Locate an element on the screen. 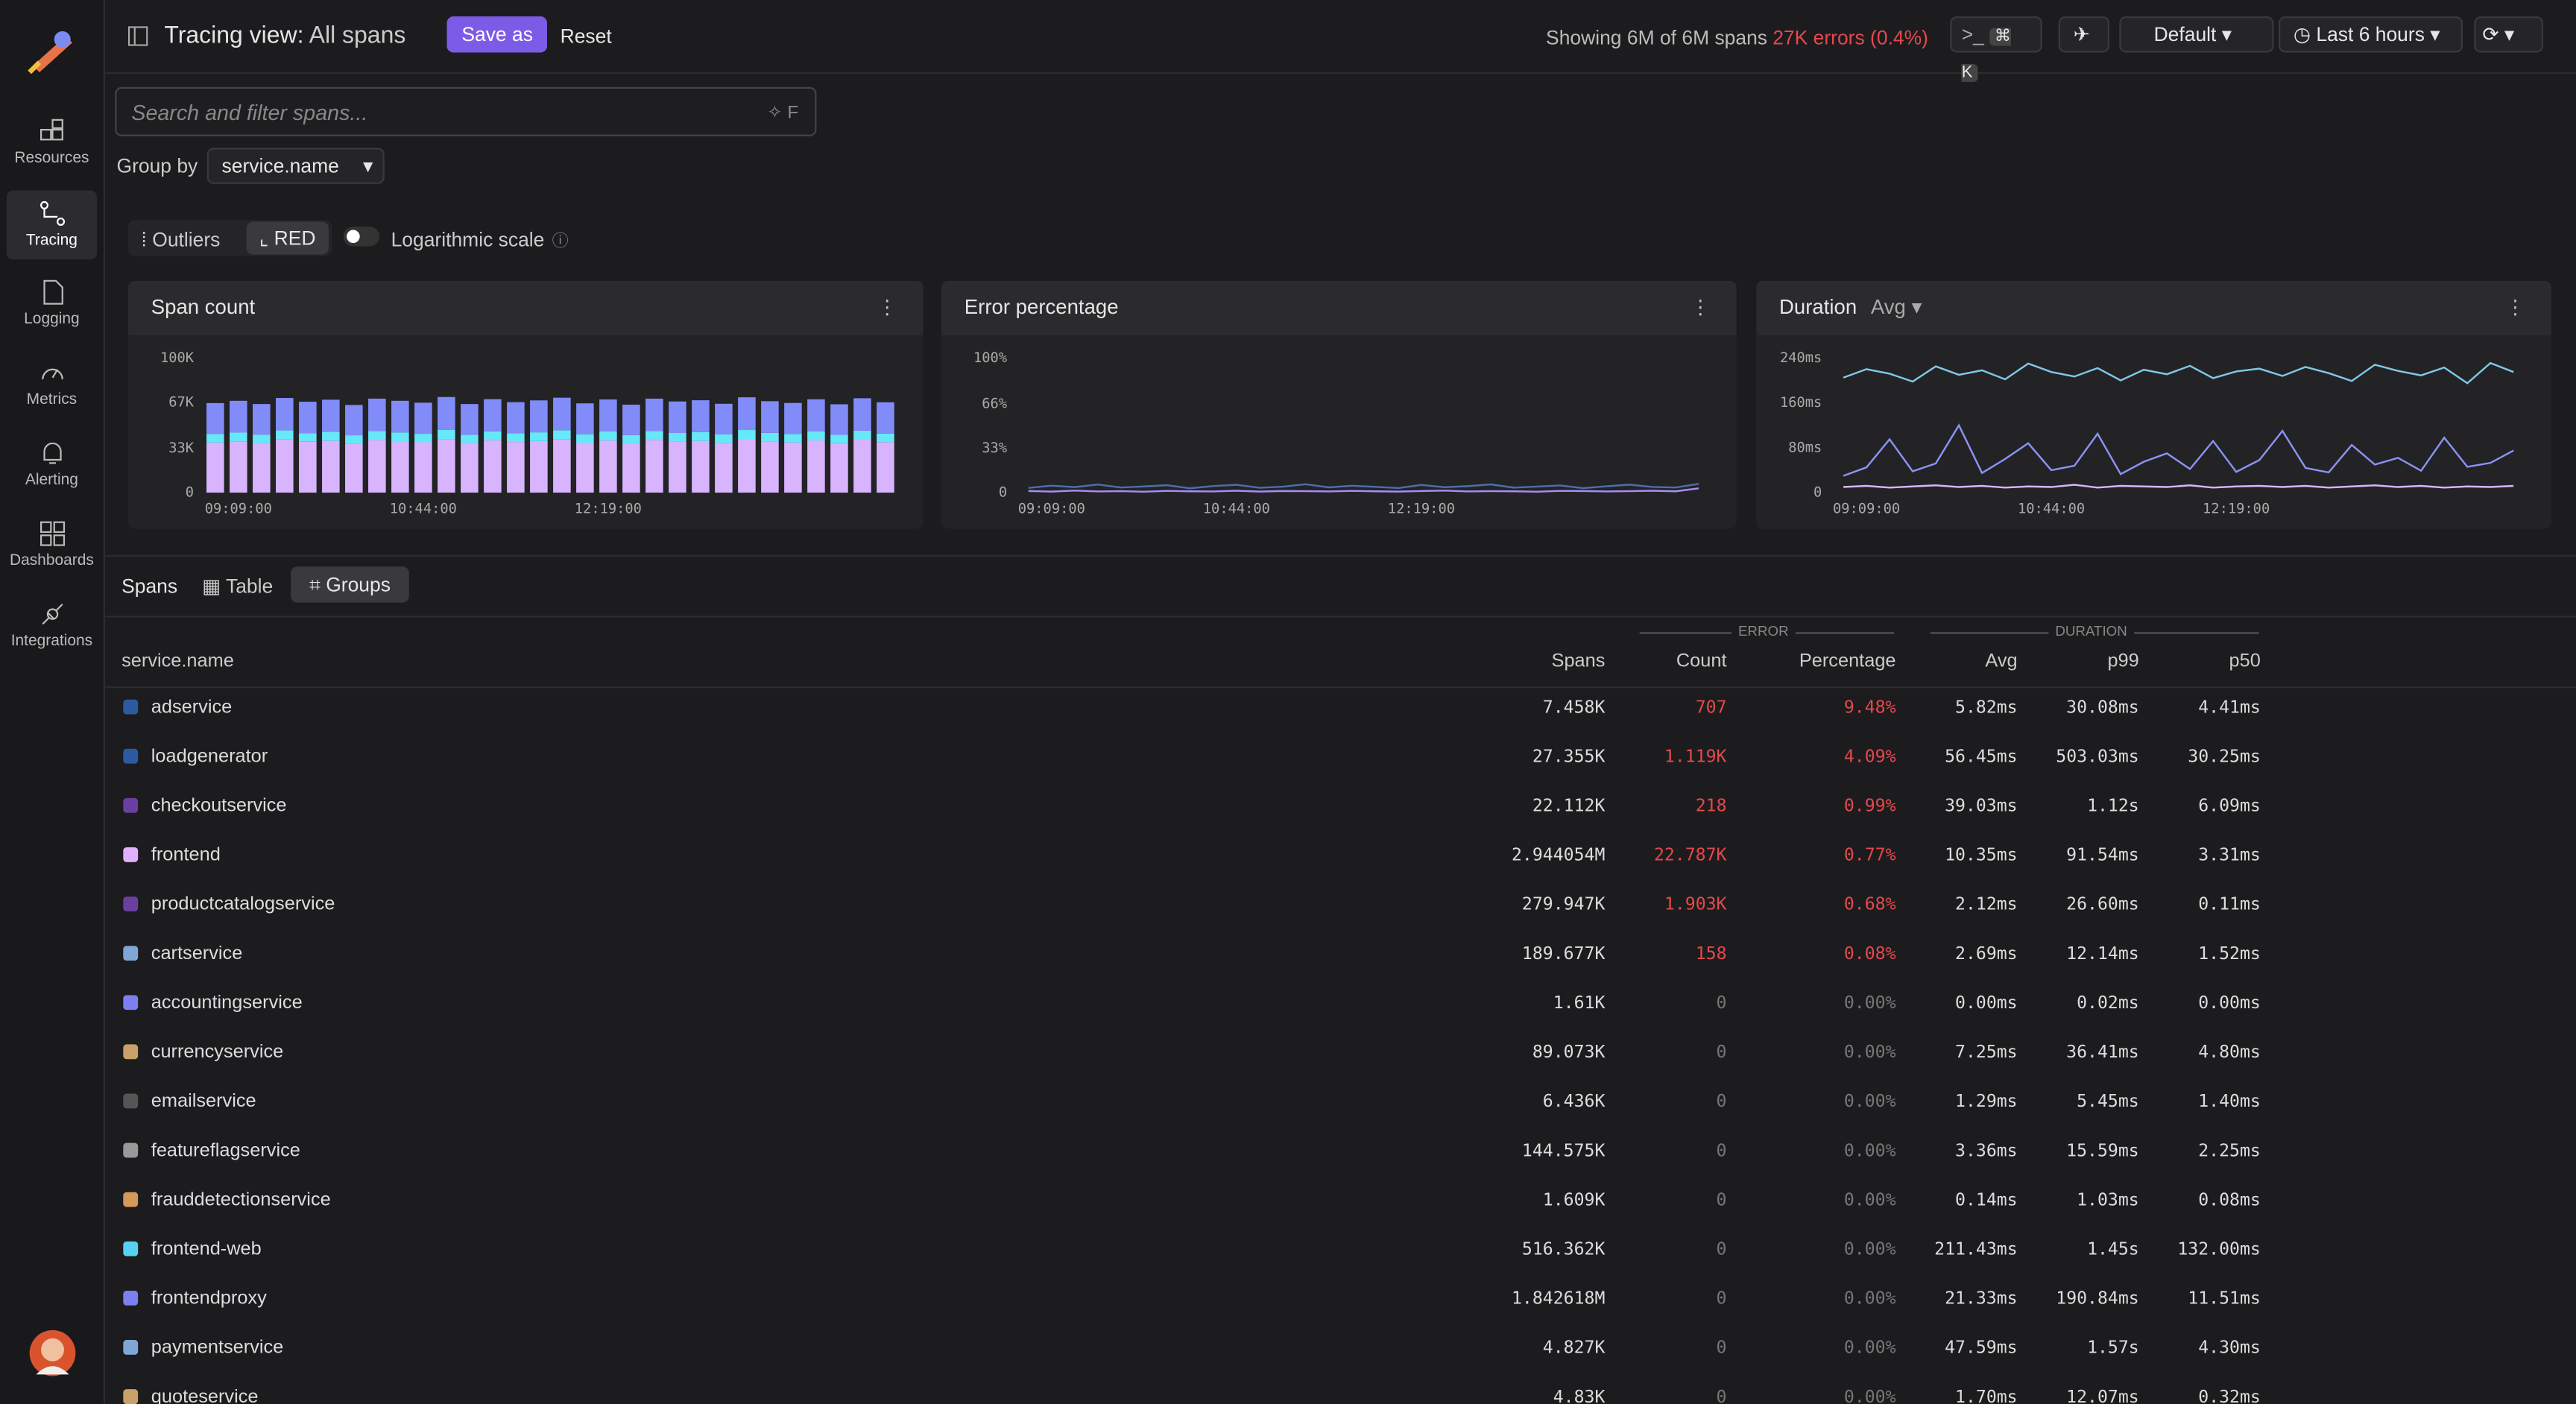 This screenshot has height=1404, width=2576. refresh-button: ⟳ ▾ is located at coordinates (2508, 34).